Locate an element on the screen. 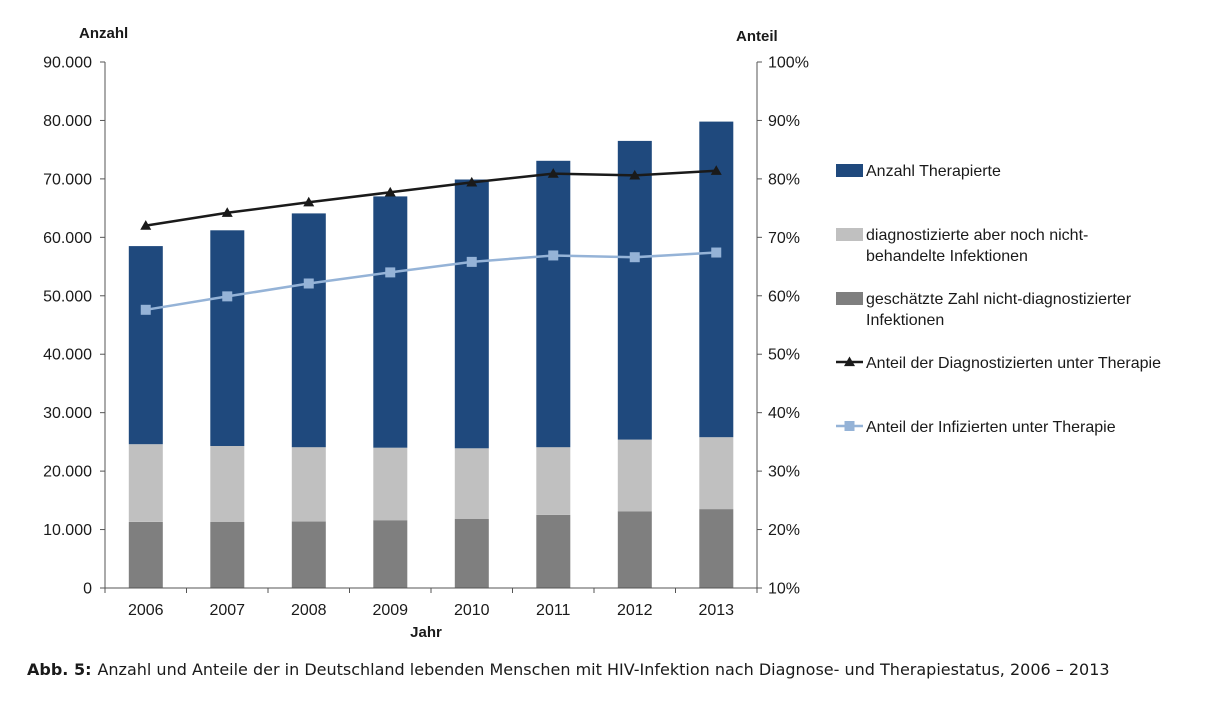 The height and width of the screenshot is (701, 1213). x-tick-label: 2012 is located at coordinates (635, 610).